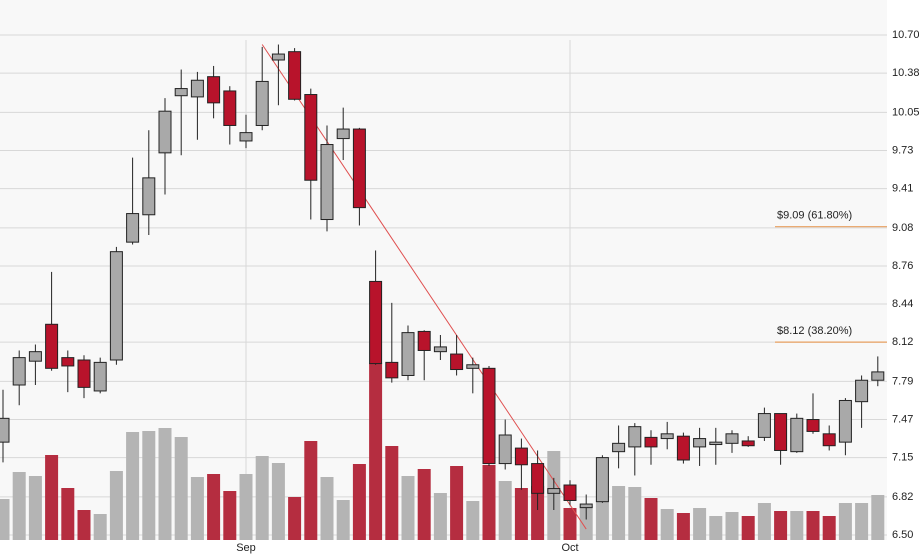 The height and width of the screenshot is (554, 919). I want to click on y-tick-label: 9.73, so click(902, 150).